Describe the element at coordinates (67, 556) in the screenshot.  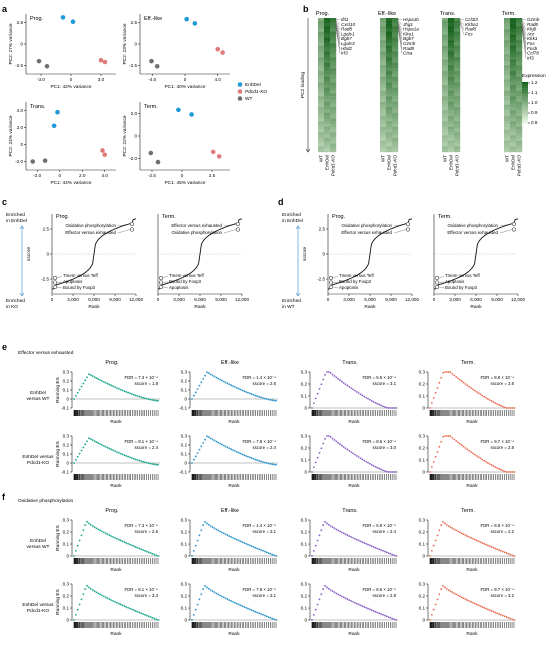
I see `f-y-tick-label: 0` at that location.